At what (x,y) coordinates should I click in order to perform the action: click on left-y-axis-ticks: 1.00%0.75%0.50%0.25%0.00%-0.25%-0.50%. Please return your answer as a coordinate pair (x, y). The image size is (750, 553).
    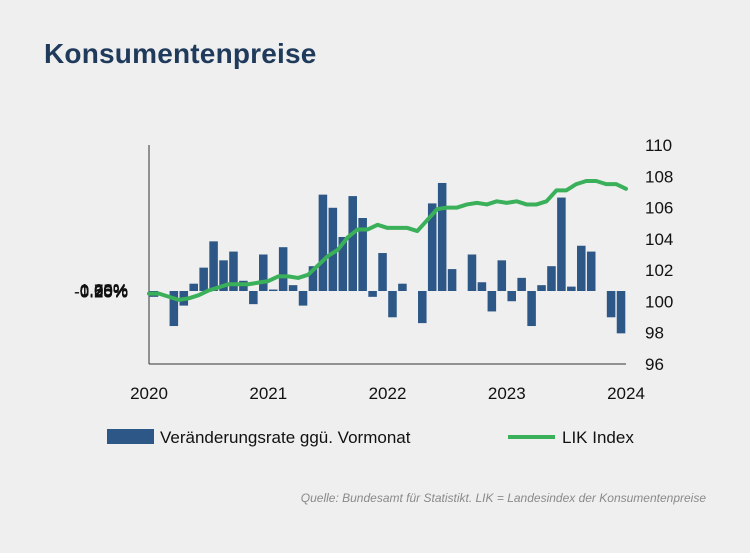
    Looking at the image, I should click on (101, 291).